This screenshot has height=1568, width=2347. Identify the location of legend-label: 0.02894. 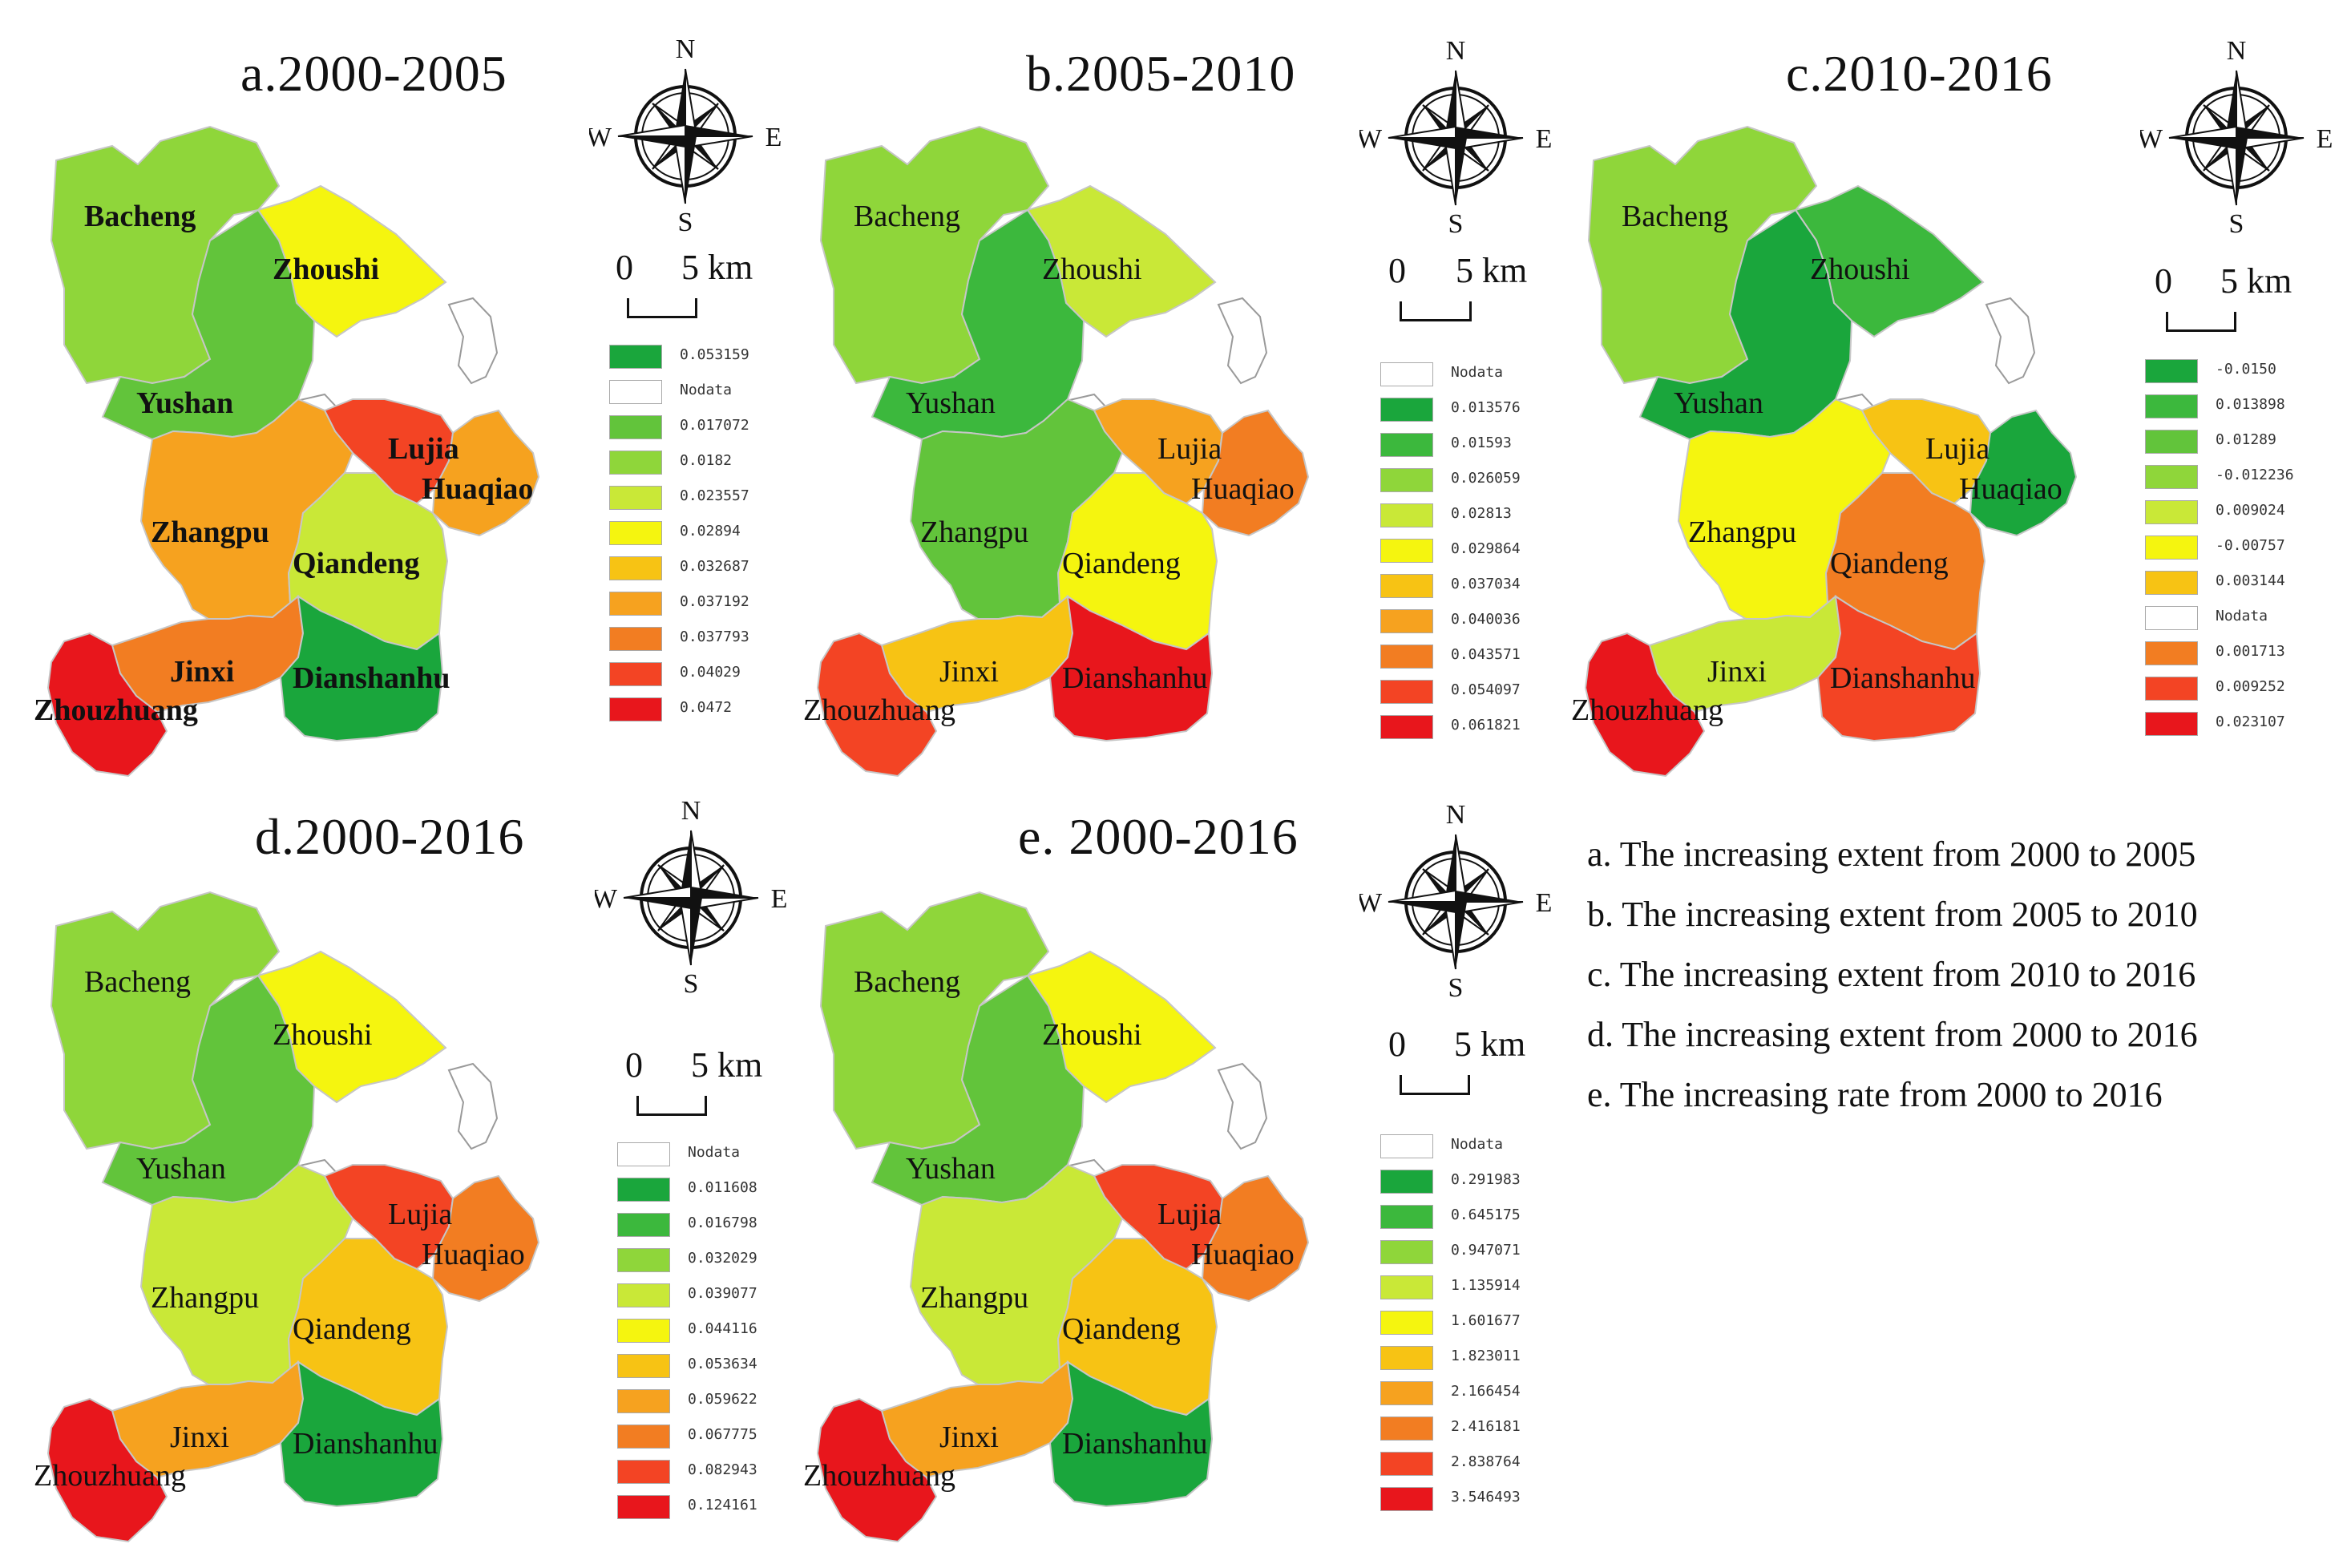
(710, 531).